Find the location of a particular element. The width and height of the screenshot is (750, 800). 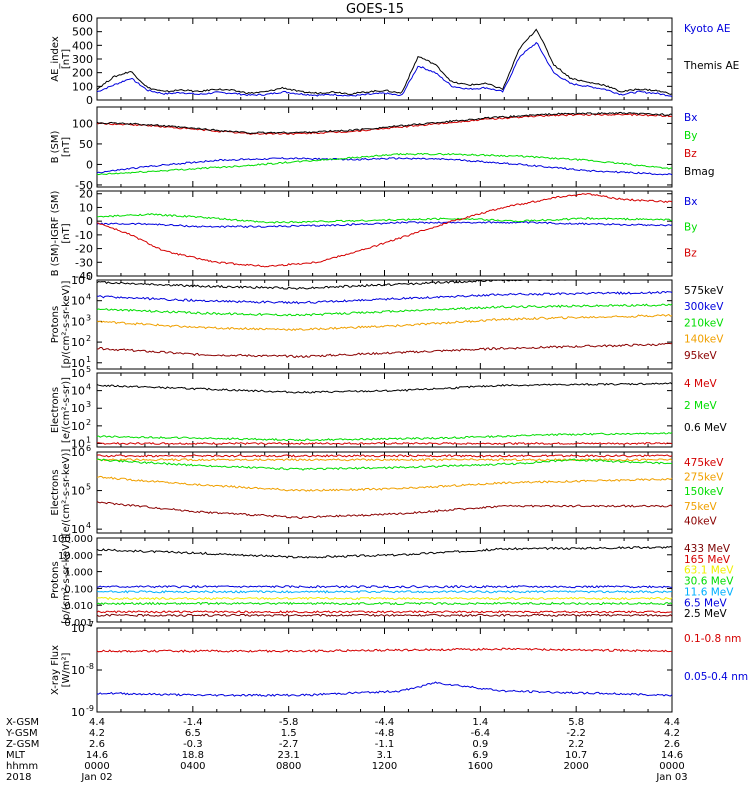

legend-300kev: 300keV is located at coordinates (704, 307).